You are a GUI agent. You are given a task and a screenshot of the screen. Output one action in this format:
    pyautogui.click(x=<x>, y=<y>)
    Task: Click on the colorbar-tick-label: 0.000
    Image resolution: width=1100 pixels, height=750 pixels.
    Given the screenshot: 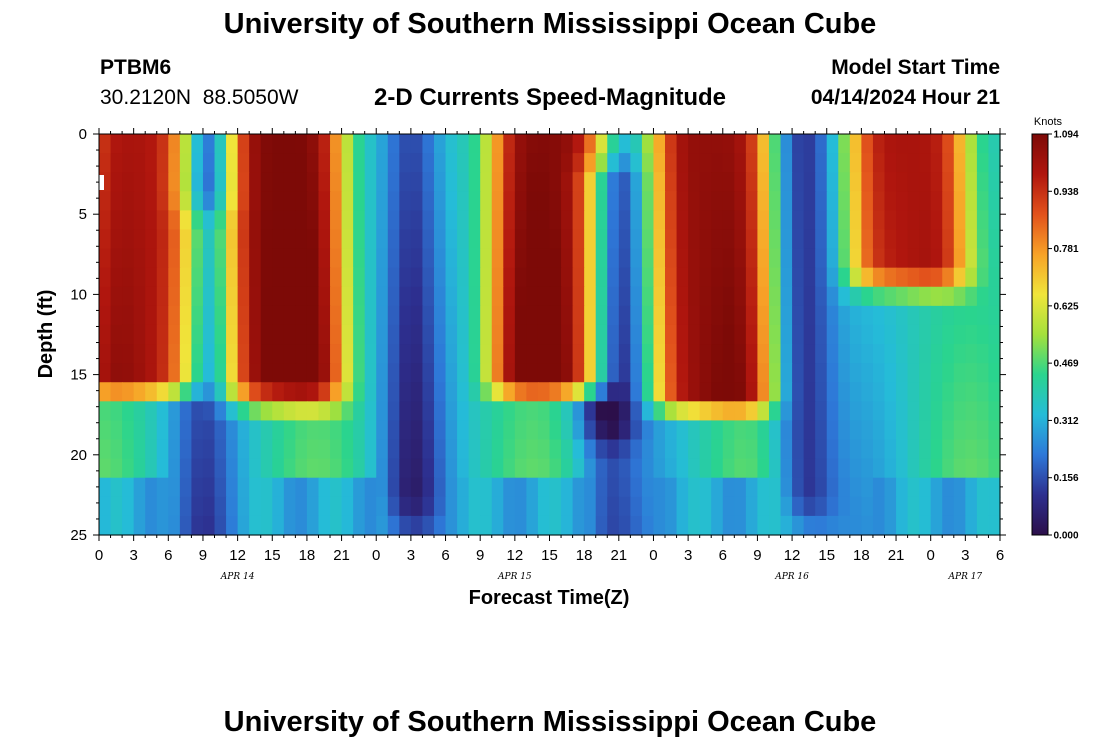 What is the action you would take?
    pyautogui.click(x=1065, y=536)
    